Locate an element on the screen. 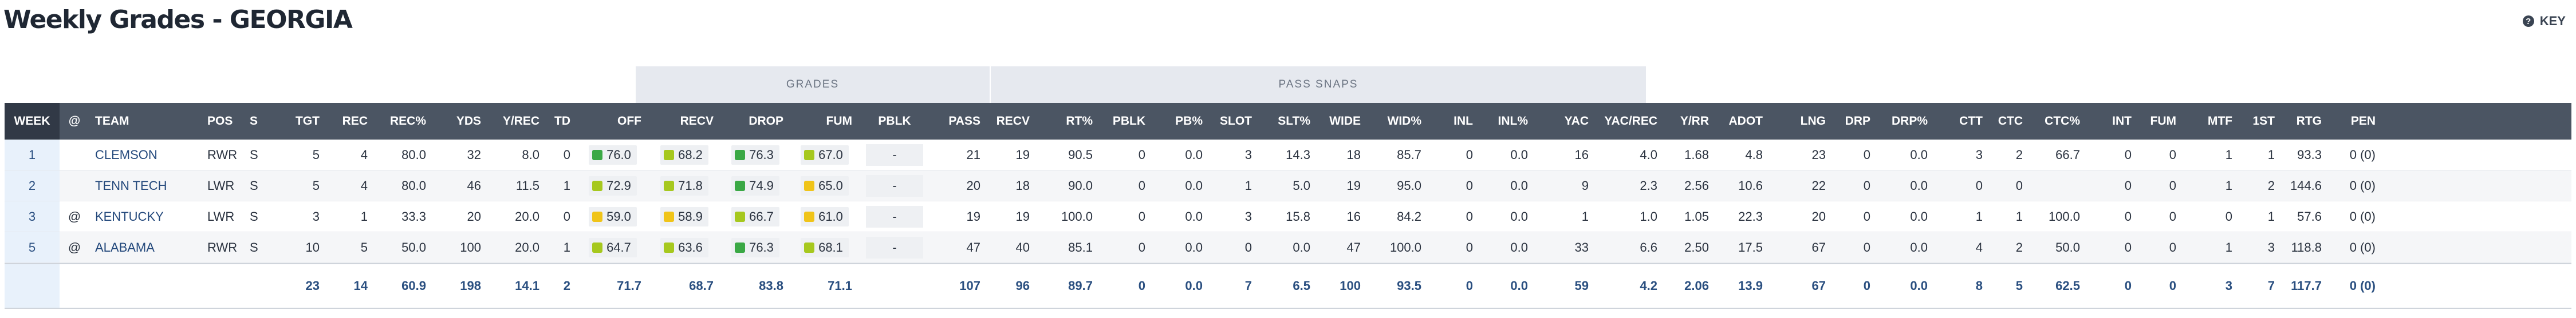 Image resolution: width=2576 pixels, height=318 pixels. key-button: ? KEY is located at coordinates (2544, 21).